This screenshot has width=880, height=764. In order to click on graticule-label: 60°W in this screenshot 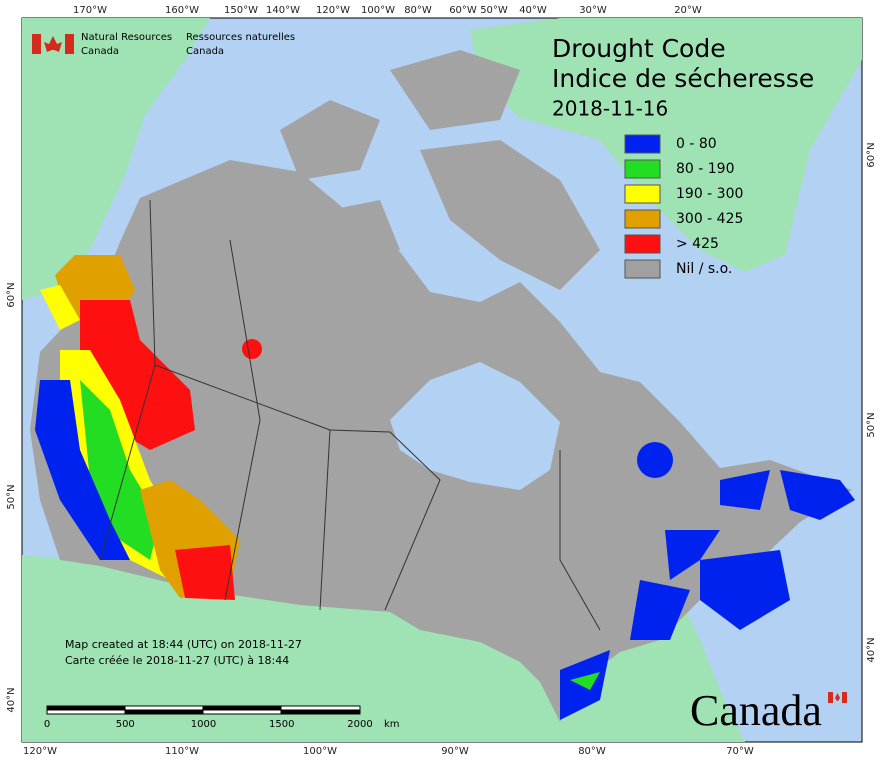, I will do `click(463, 10)`.